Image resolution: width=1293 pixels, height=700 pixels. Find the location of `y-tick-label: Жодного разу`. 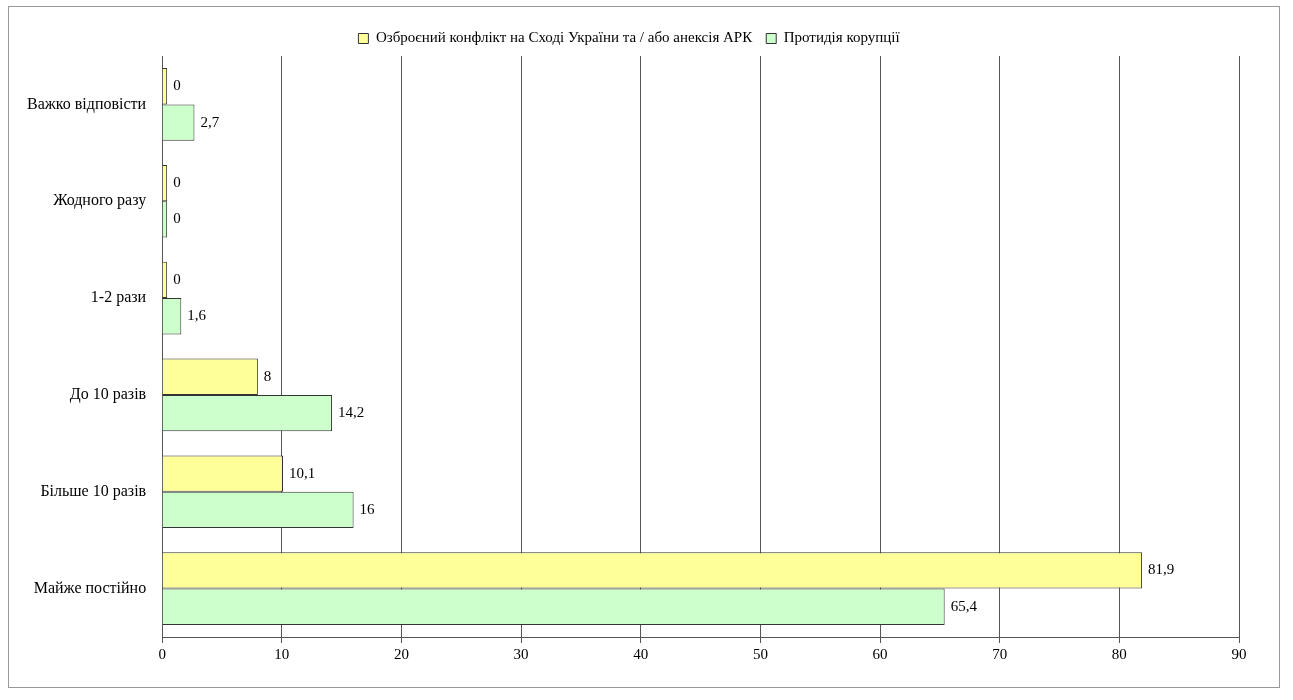

y-tick-label: Жодного разу is located at coordinates (100, 200).